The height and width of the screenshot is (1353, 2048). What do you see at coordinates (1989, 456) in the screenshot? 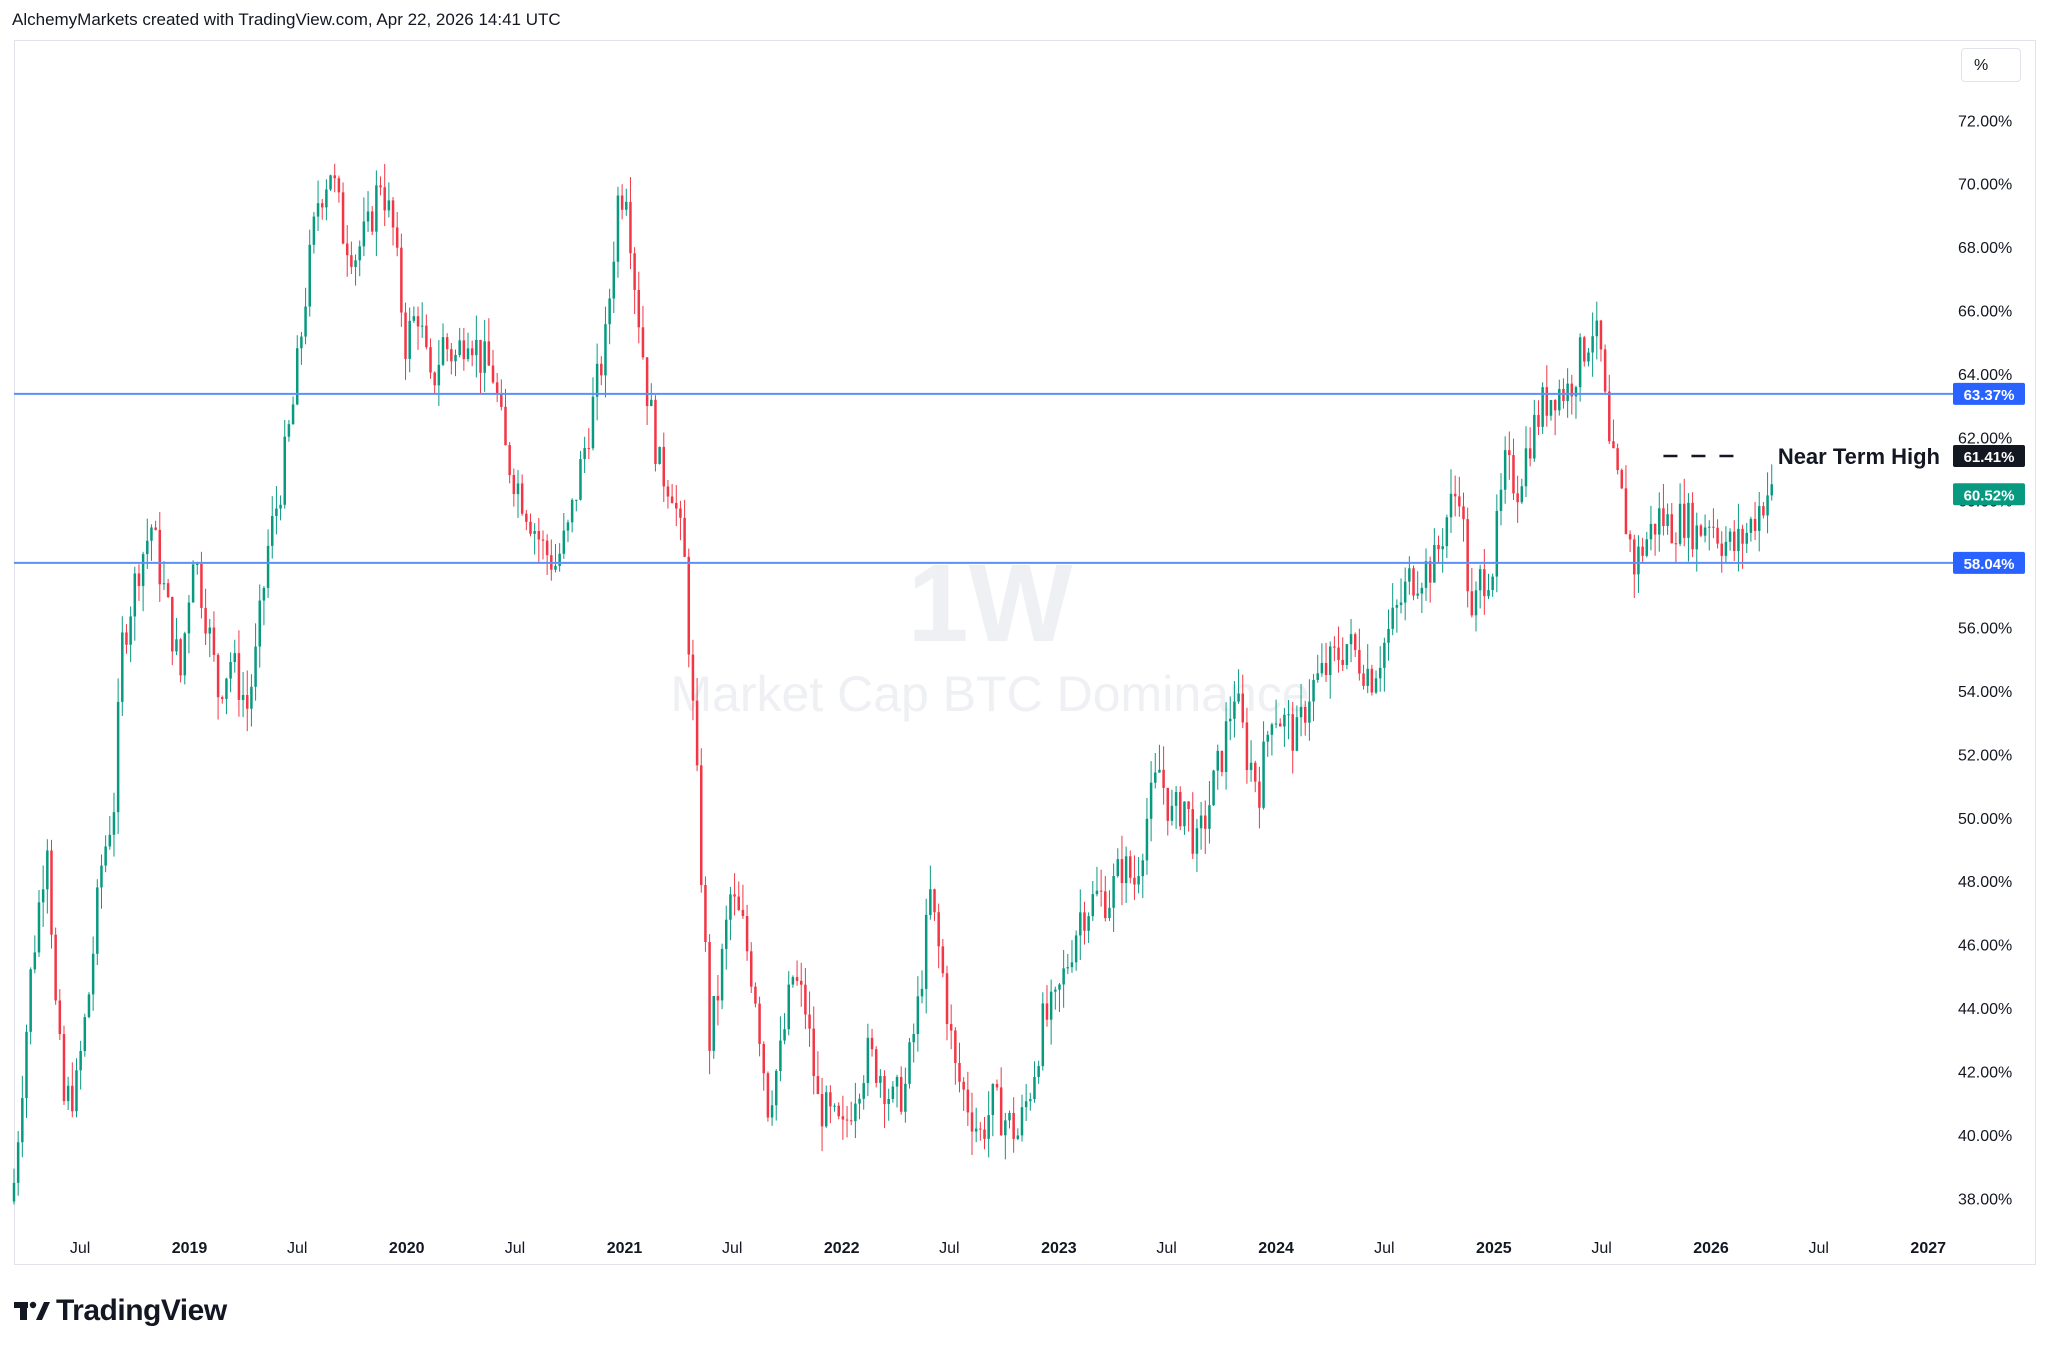
I see `near-term-high-label-bg` at bounding box center [1989, 456].